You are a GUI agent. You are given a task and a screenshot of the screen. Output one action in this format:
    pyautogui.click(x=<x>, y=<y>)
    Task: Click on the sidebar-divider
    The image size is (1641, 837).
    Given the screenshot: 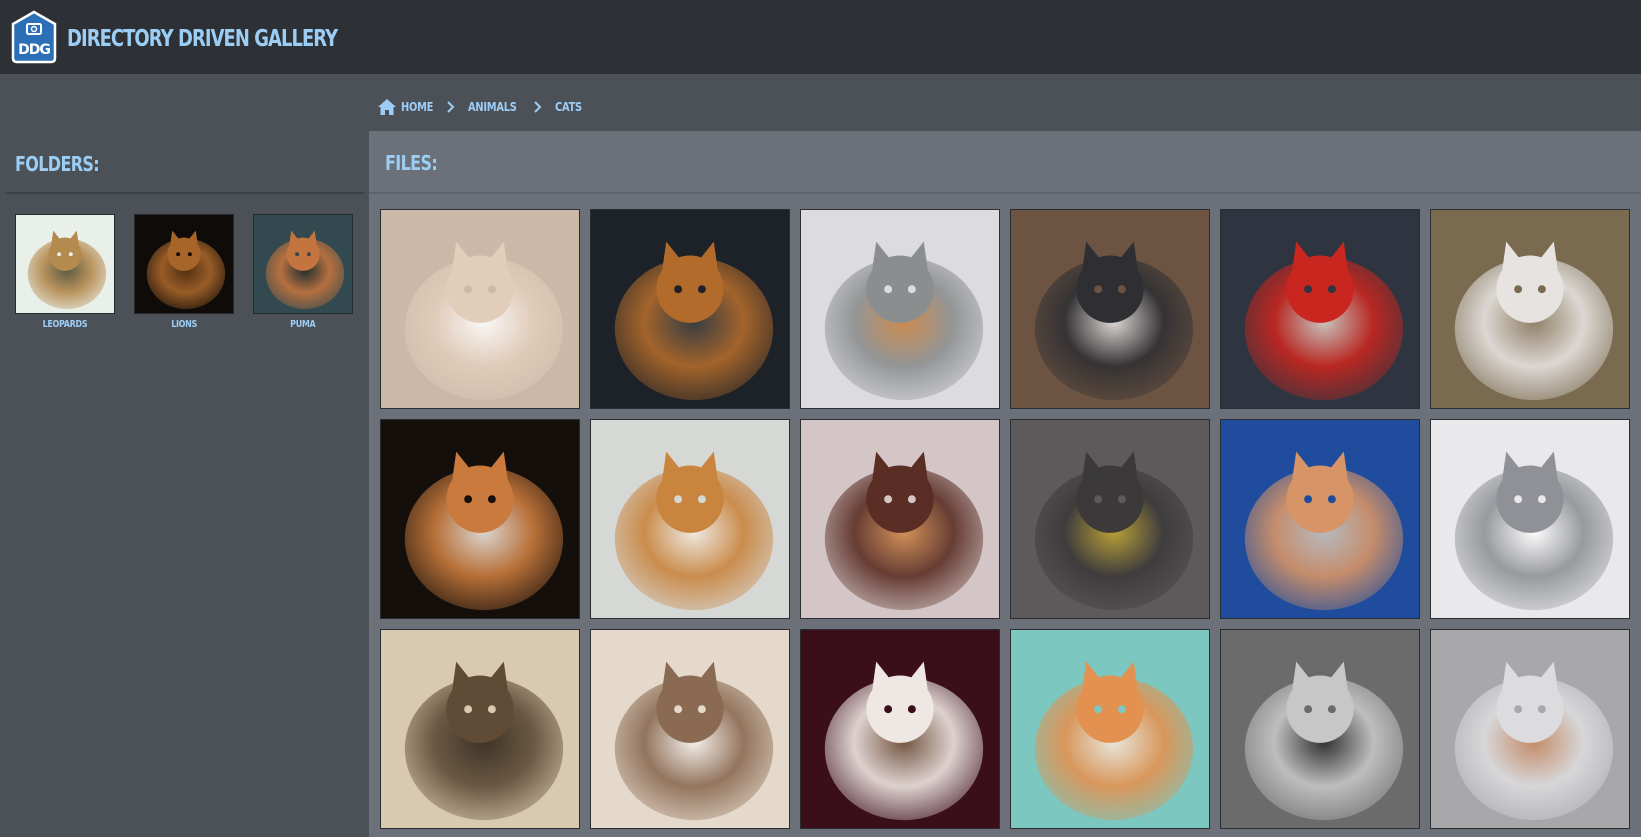 What is the action you would take?
    pyautogui.click(x=184, y=193)
    